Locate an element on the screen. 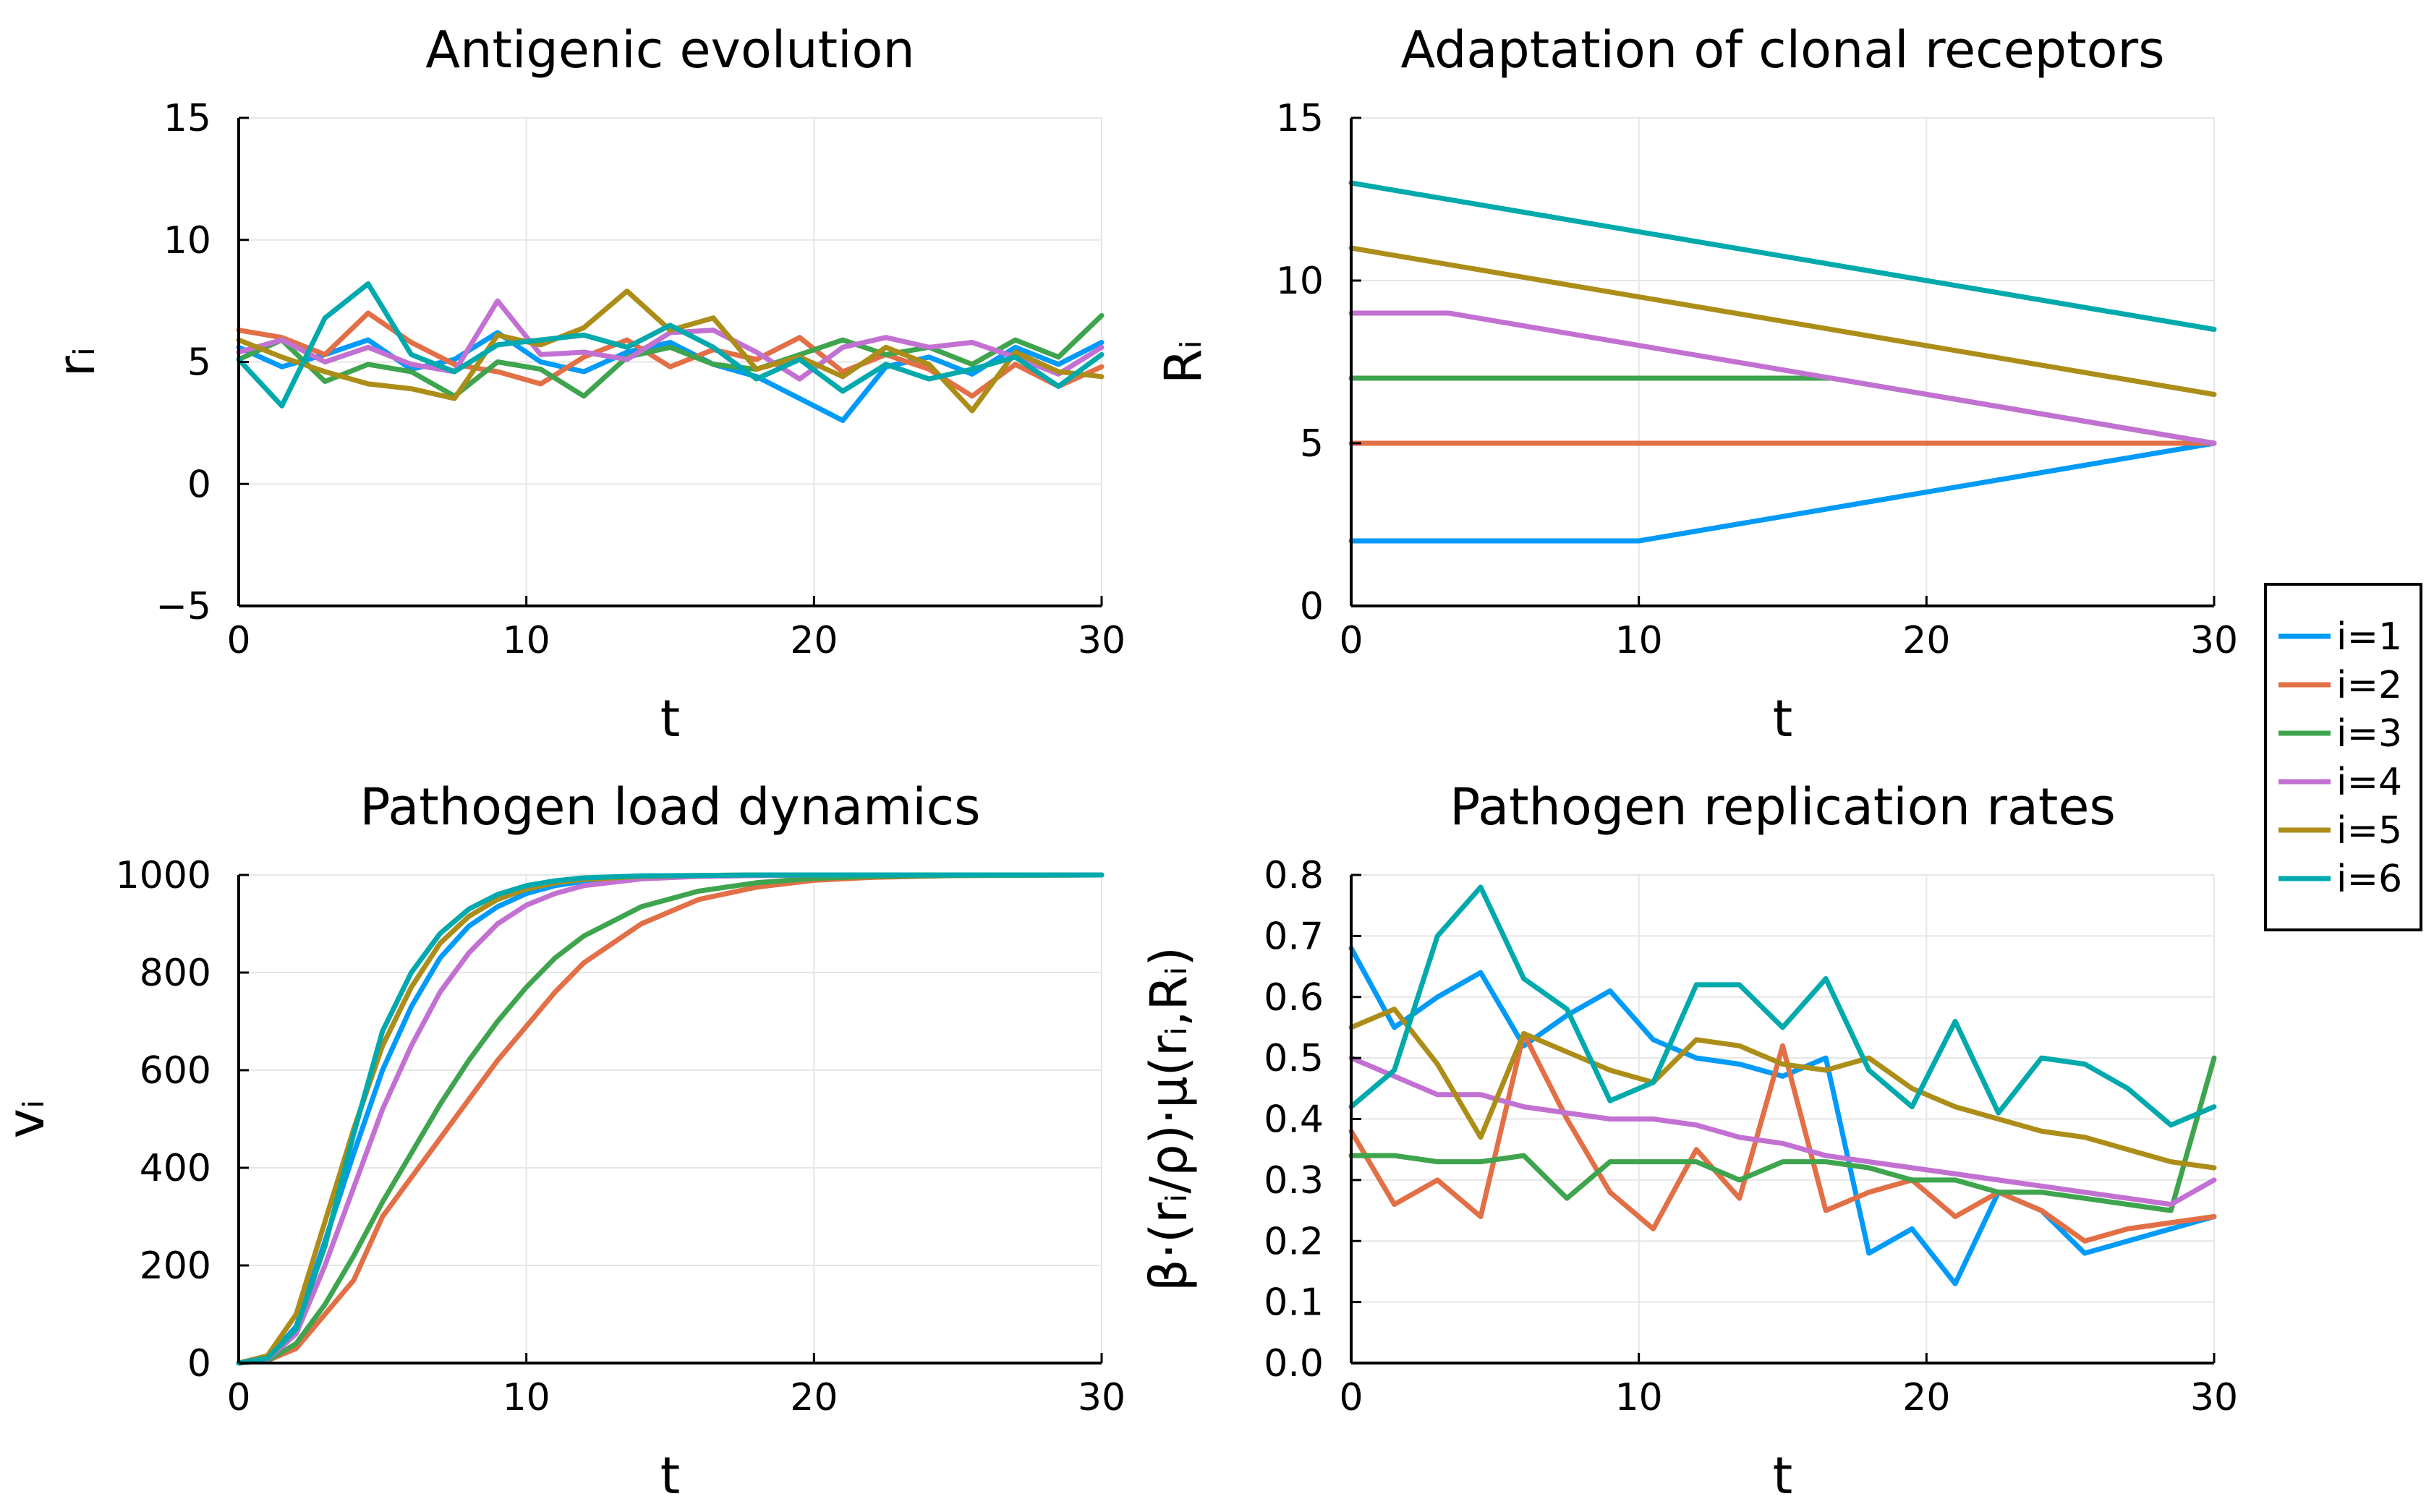 This screenshot has height=1512, width=2434. legend-label: i=6 is located at coordinates (2369, 880).